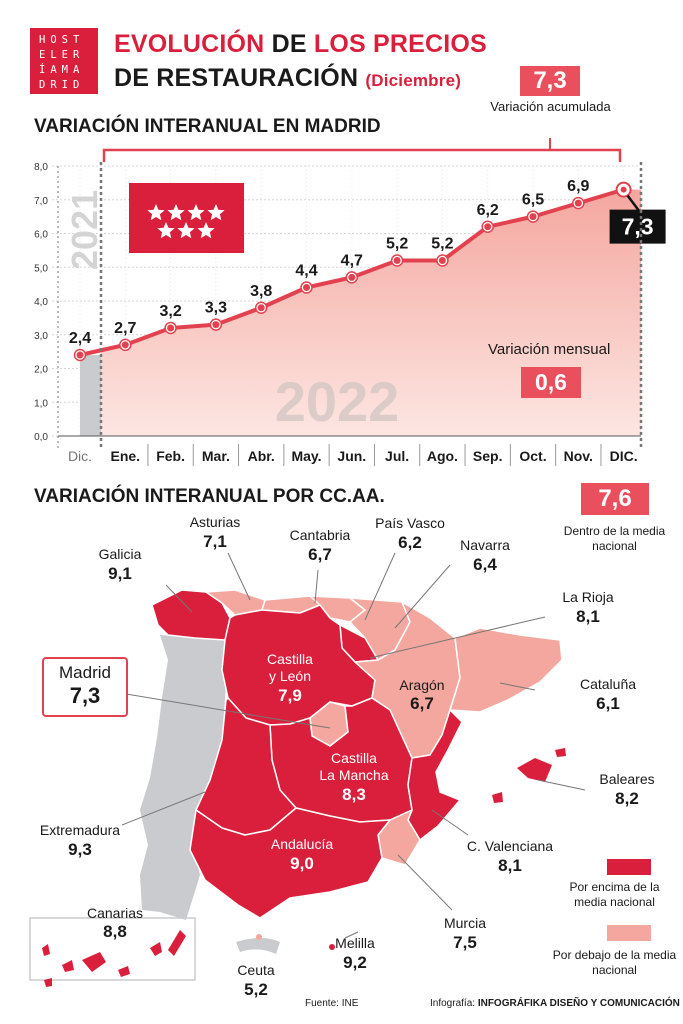  What do you see at coordinates (41, 370) in the screenshot?
I see `y-tick-label: 2,0` at bounding box center [41, 370].